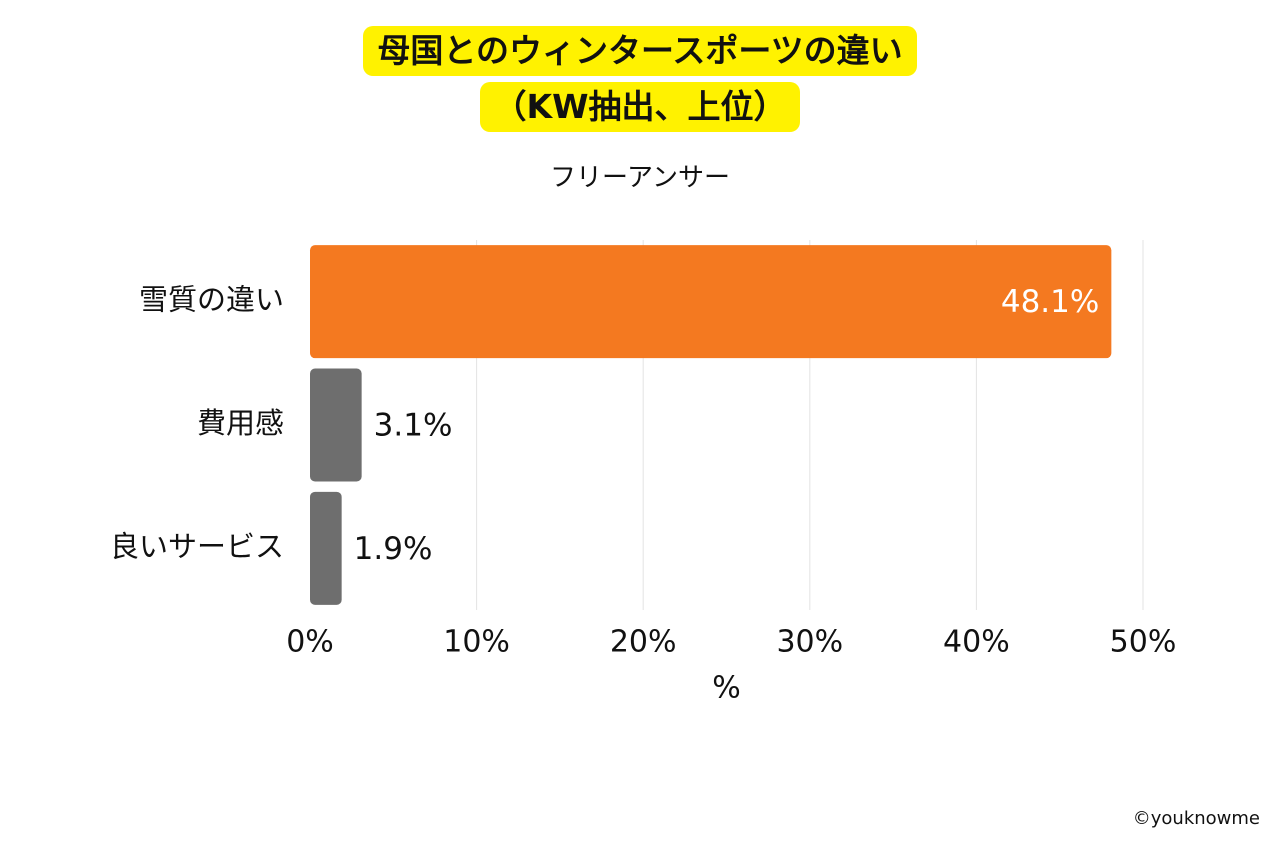  I want to click on x-tick-label-10: 10%, so click(476, 642).